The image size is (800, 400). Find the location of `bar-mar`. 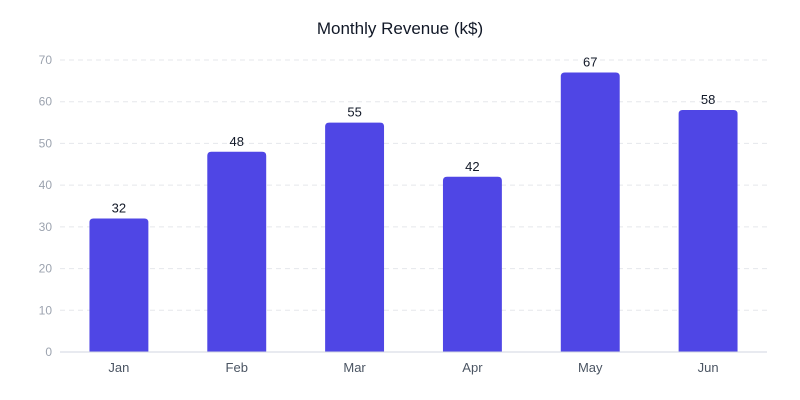

bar-mar is located at coordinates (355, 237).